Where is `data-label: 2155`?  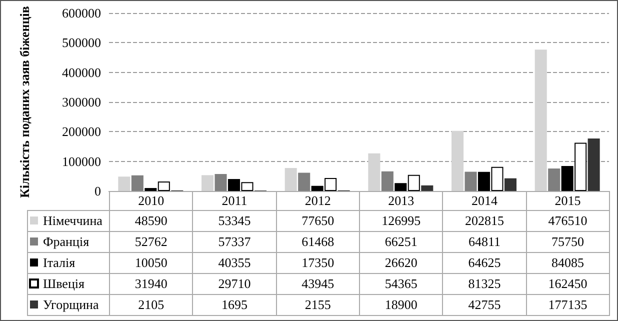
data-label: 2155 is located at coordinates (318, 305).